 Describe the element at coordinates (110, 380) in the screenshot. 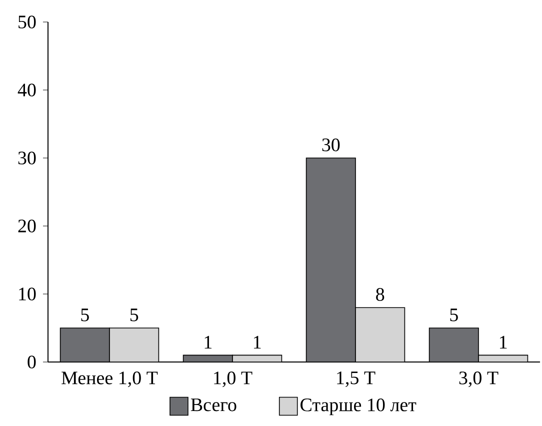

I see `x-tick-label: Менее 1,0 Т` at that location.